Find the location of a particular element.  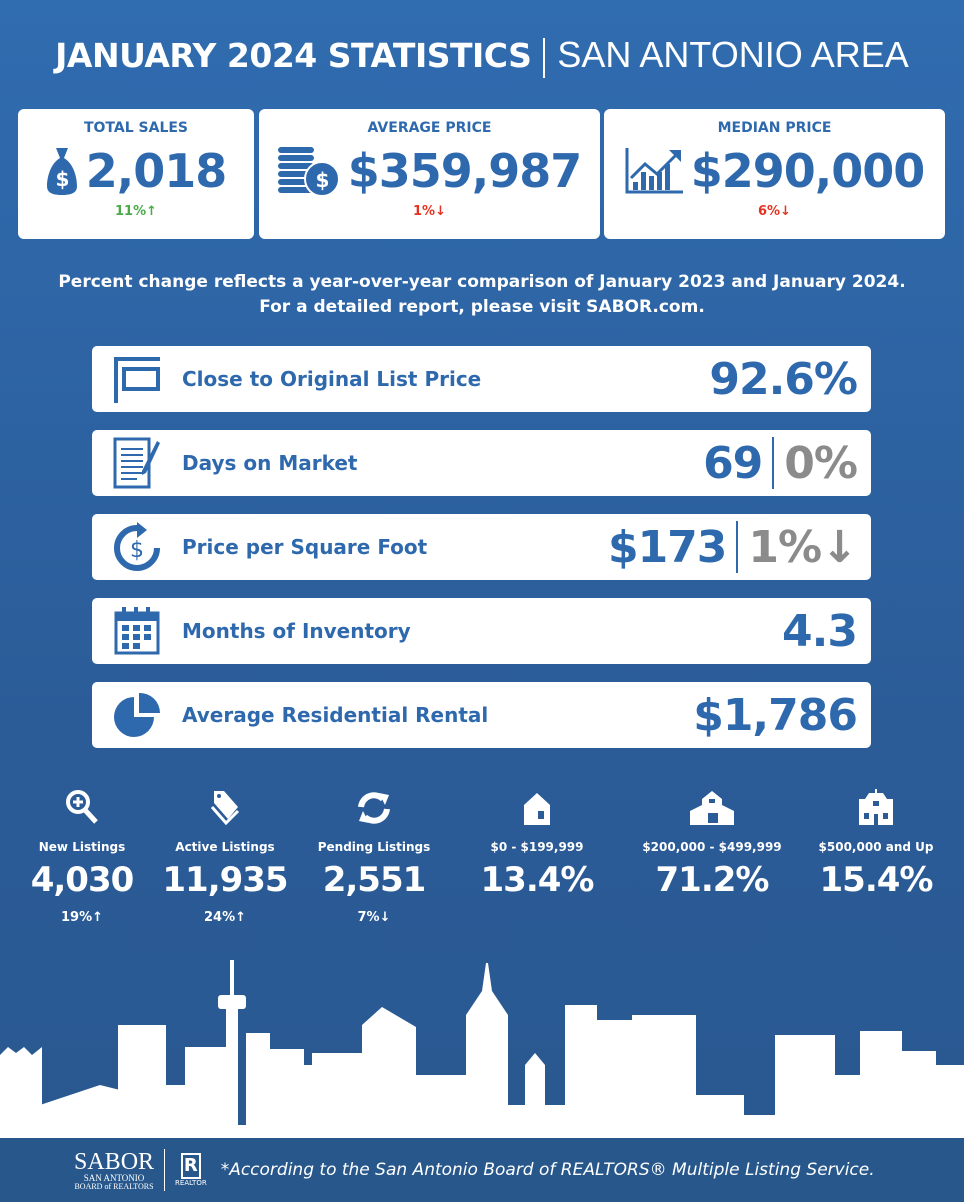

metric-label: Days on Market is located at coordinates (270, 463).